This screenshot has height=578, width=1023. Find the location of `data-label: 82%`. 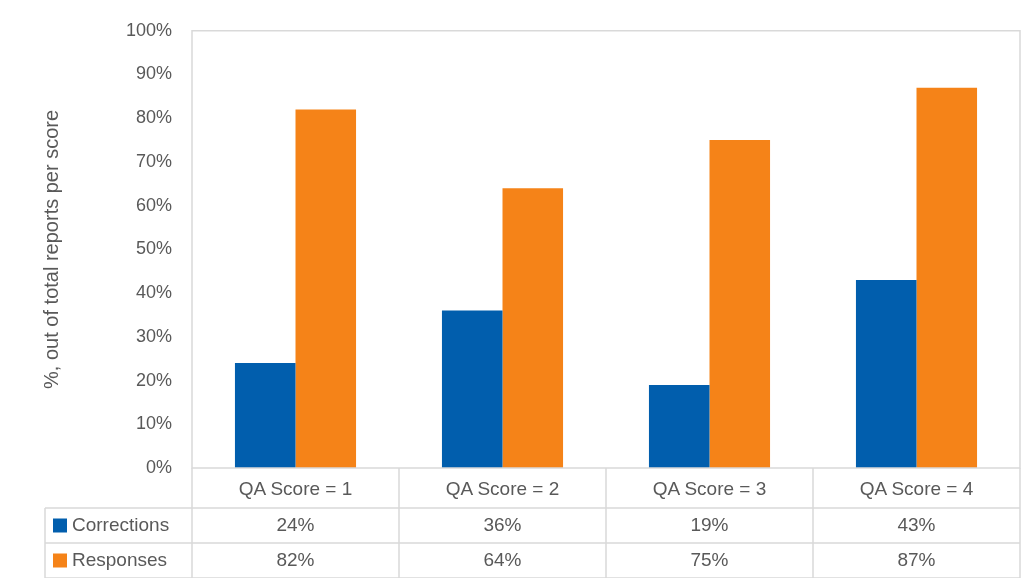

data-label: 82% is located at coordinates (295, 559).